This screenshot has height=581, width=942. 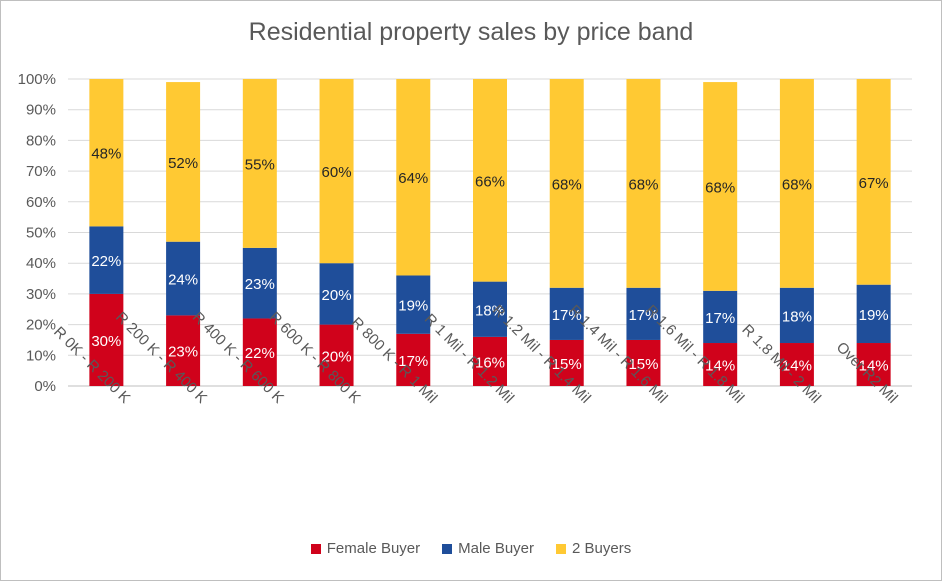 I want to click on legend-swatch-2-buyers, so click(x=561, y=548).